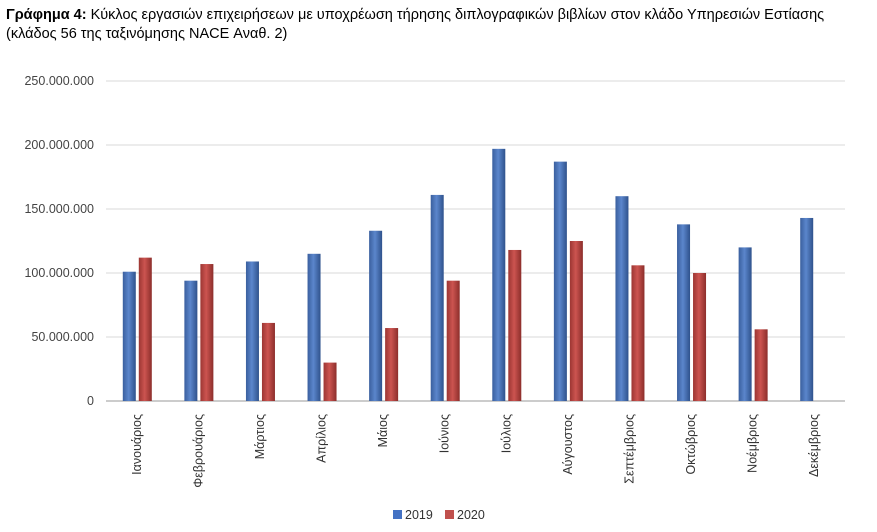 This screenshot has width=877, height=532. Describe the element at coordinates (260, 436) in the screenshot. I see `x-category-label: Μάρτιος` at that location.